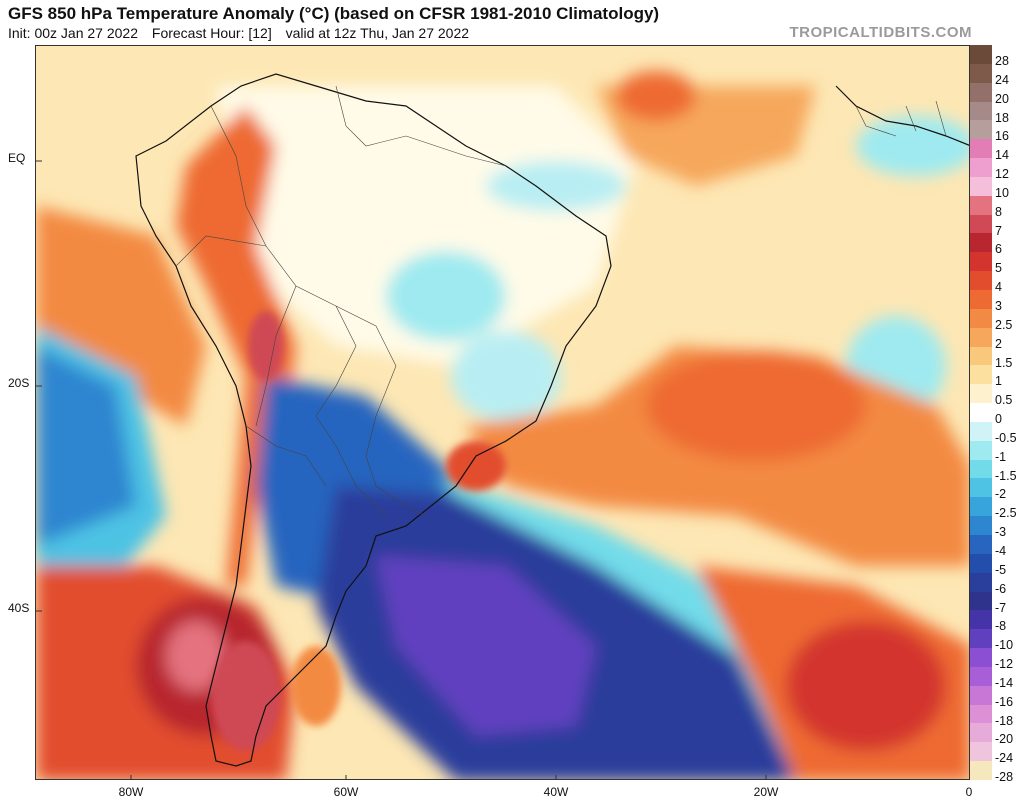 This screenshot has height=800, width=1024. I want to click on field-cool-brazil, so click(446, 296).